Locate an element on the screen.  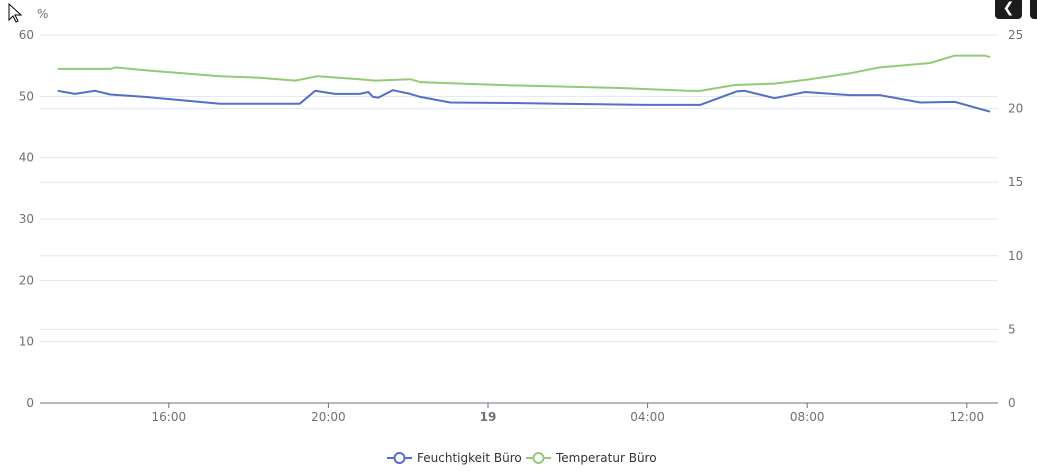
left-tick-label: 20 is located at coordinates (26, 280).